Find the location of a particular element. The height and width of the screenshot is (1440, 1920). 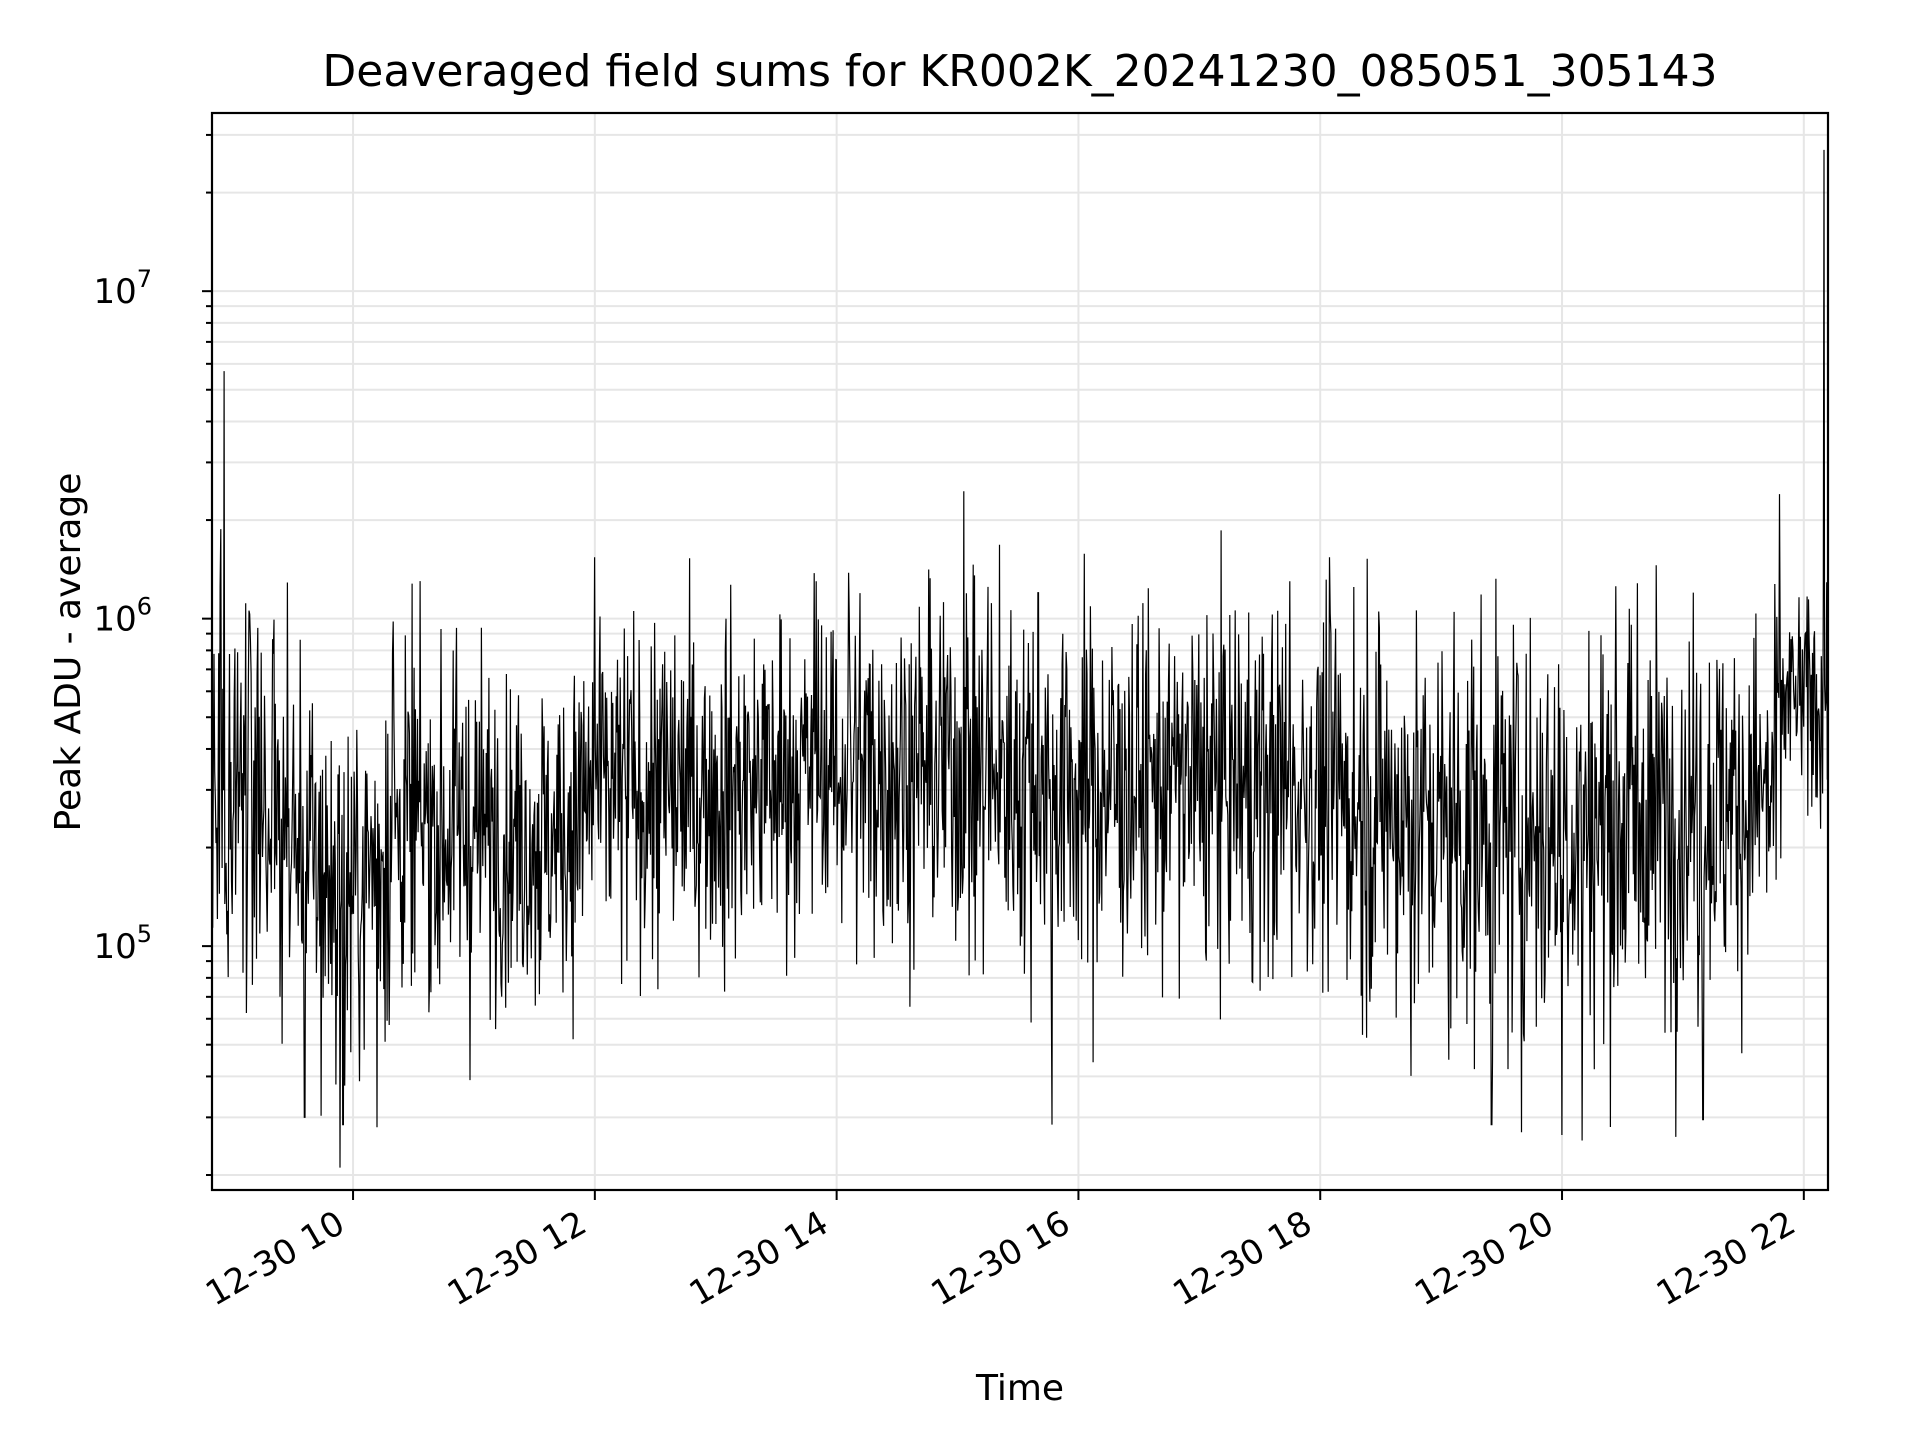

x-tick-label: 12-30 16 is located at coordinates (1001, 1258).